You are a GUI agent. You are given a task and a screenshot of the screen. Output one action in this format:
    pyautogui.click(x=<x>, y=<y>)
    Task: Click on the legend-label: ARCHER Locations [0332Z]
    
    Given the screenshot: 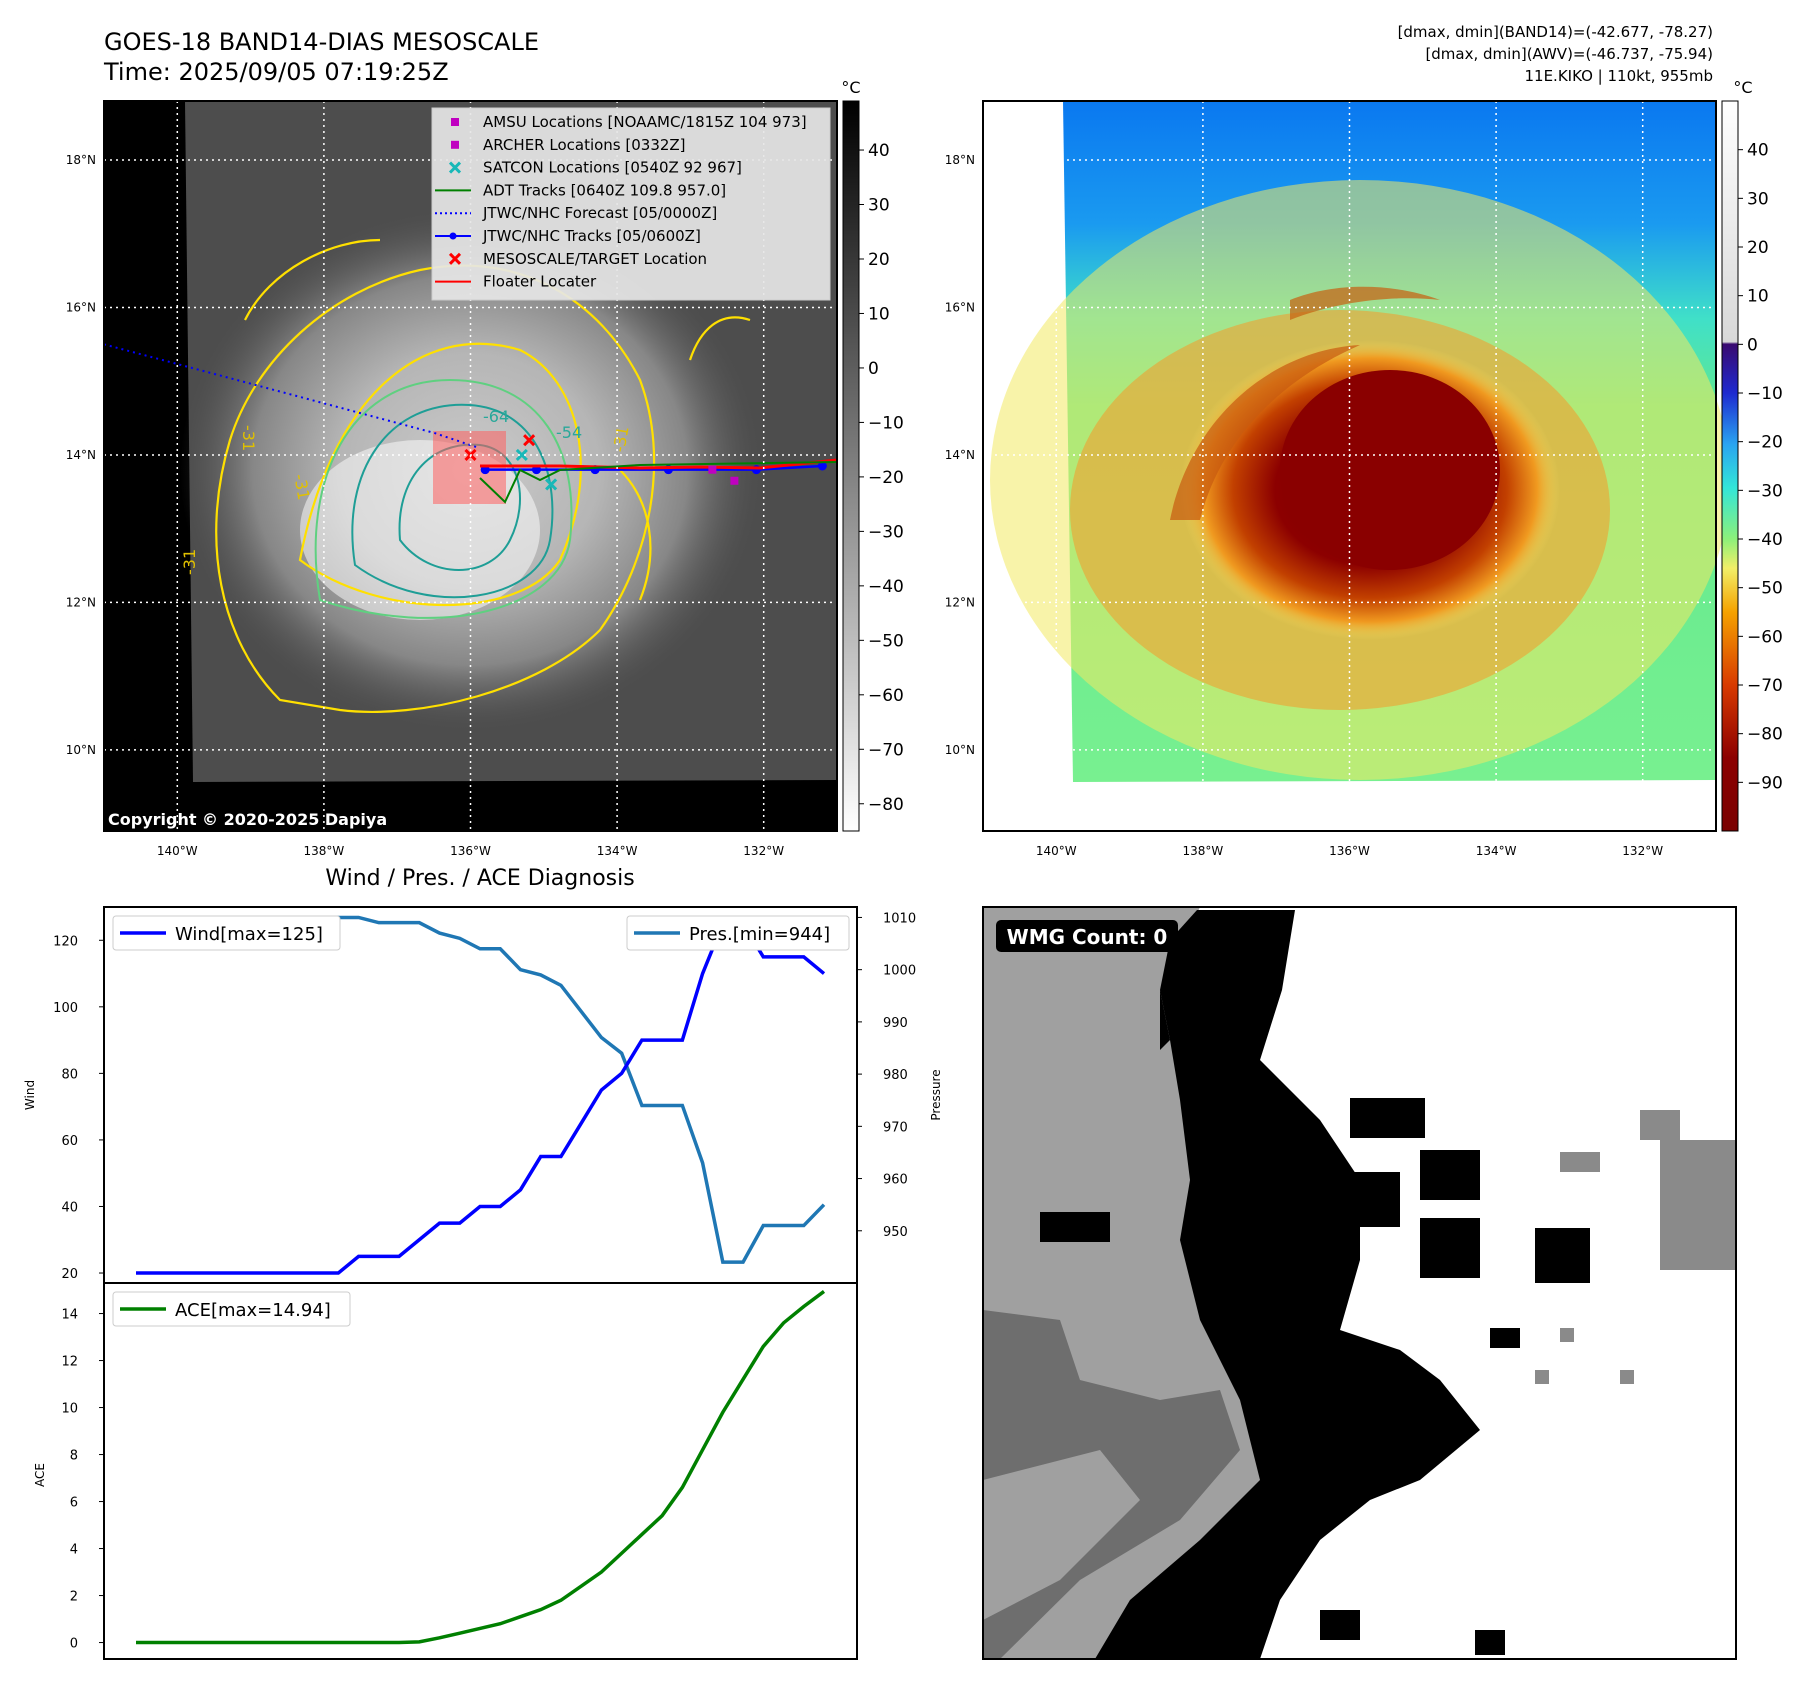 What is the action you would take?
    pyautogui.click(x=584, y=145)
    